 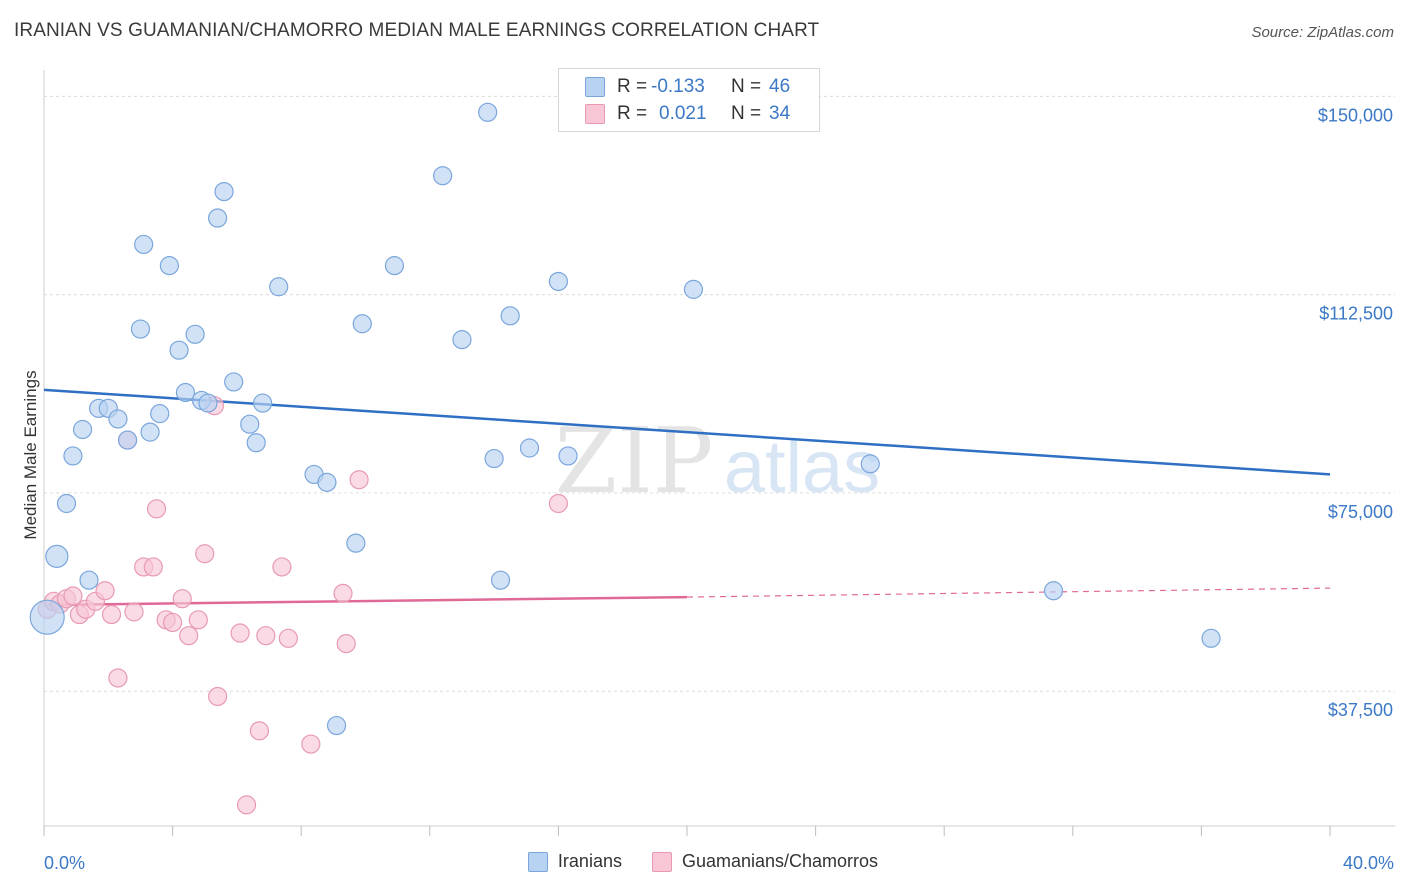 What do you see at coordinates (802, 466) in the screenshot?
I see `watermark-atlas: atlas` at bounding box center [802, 466].